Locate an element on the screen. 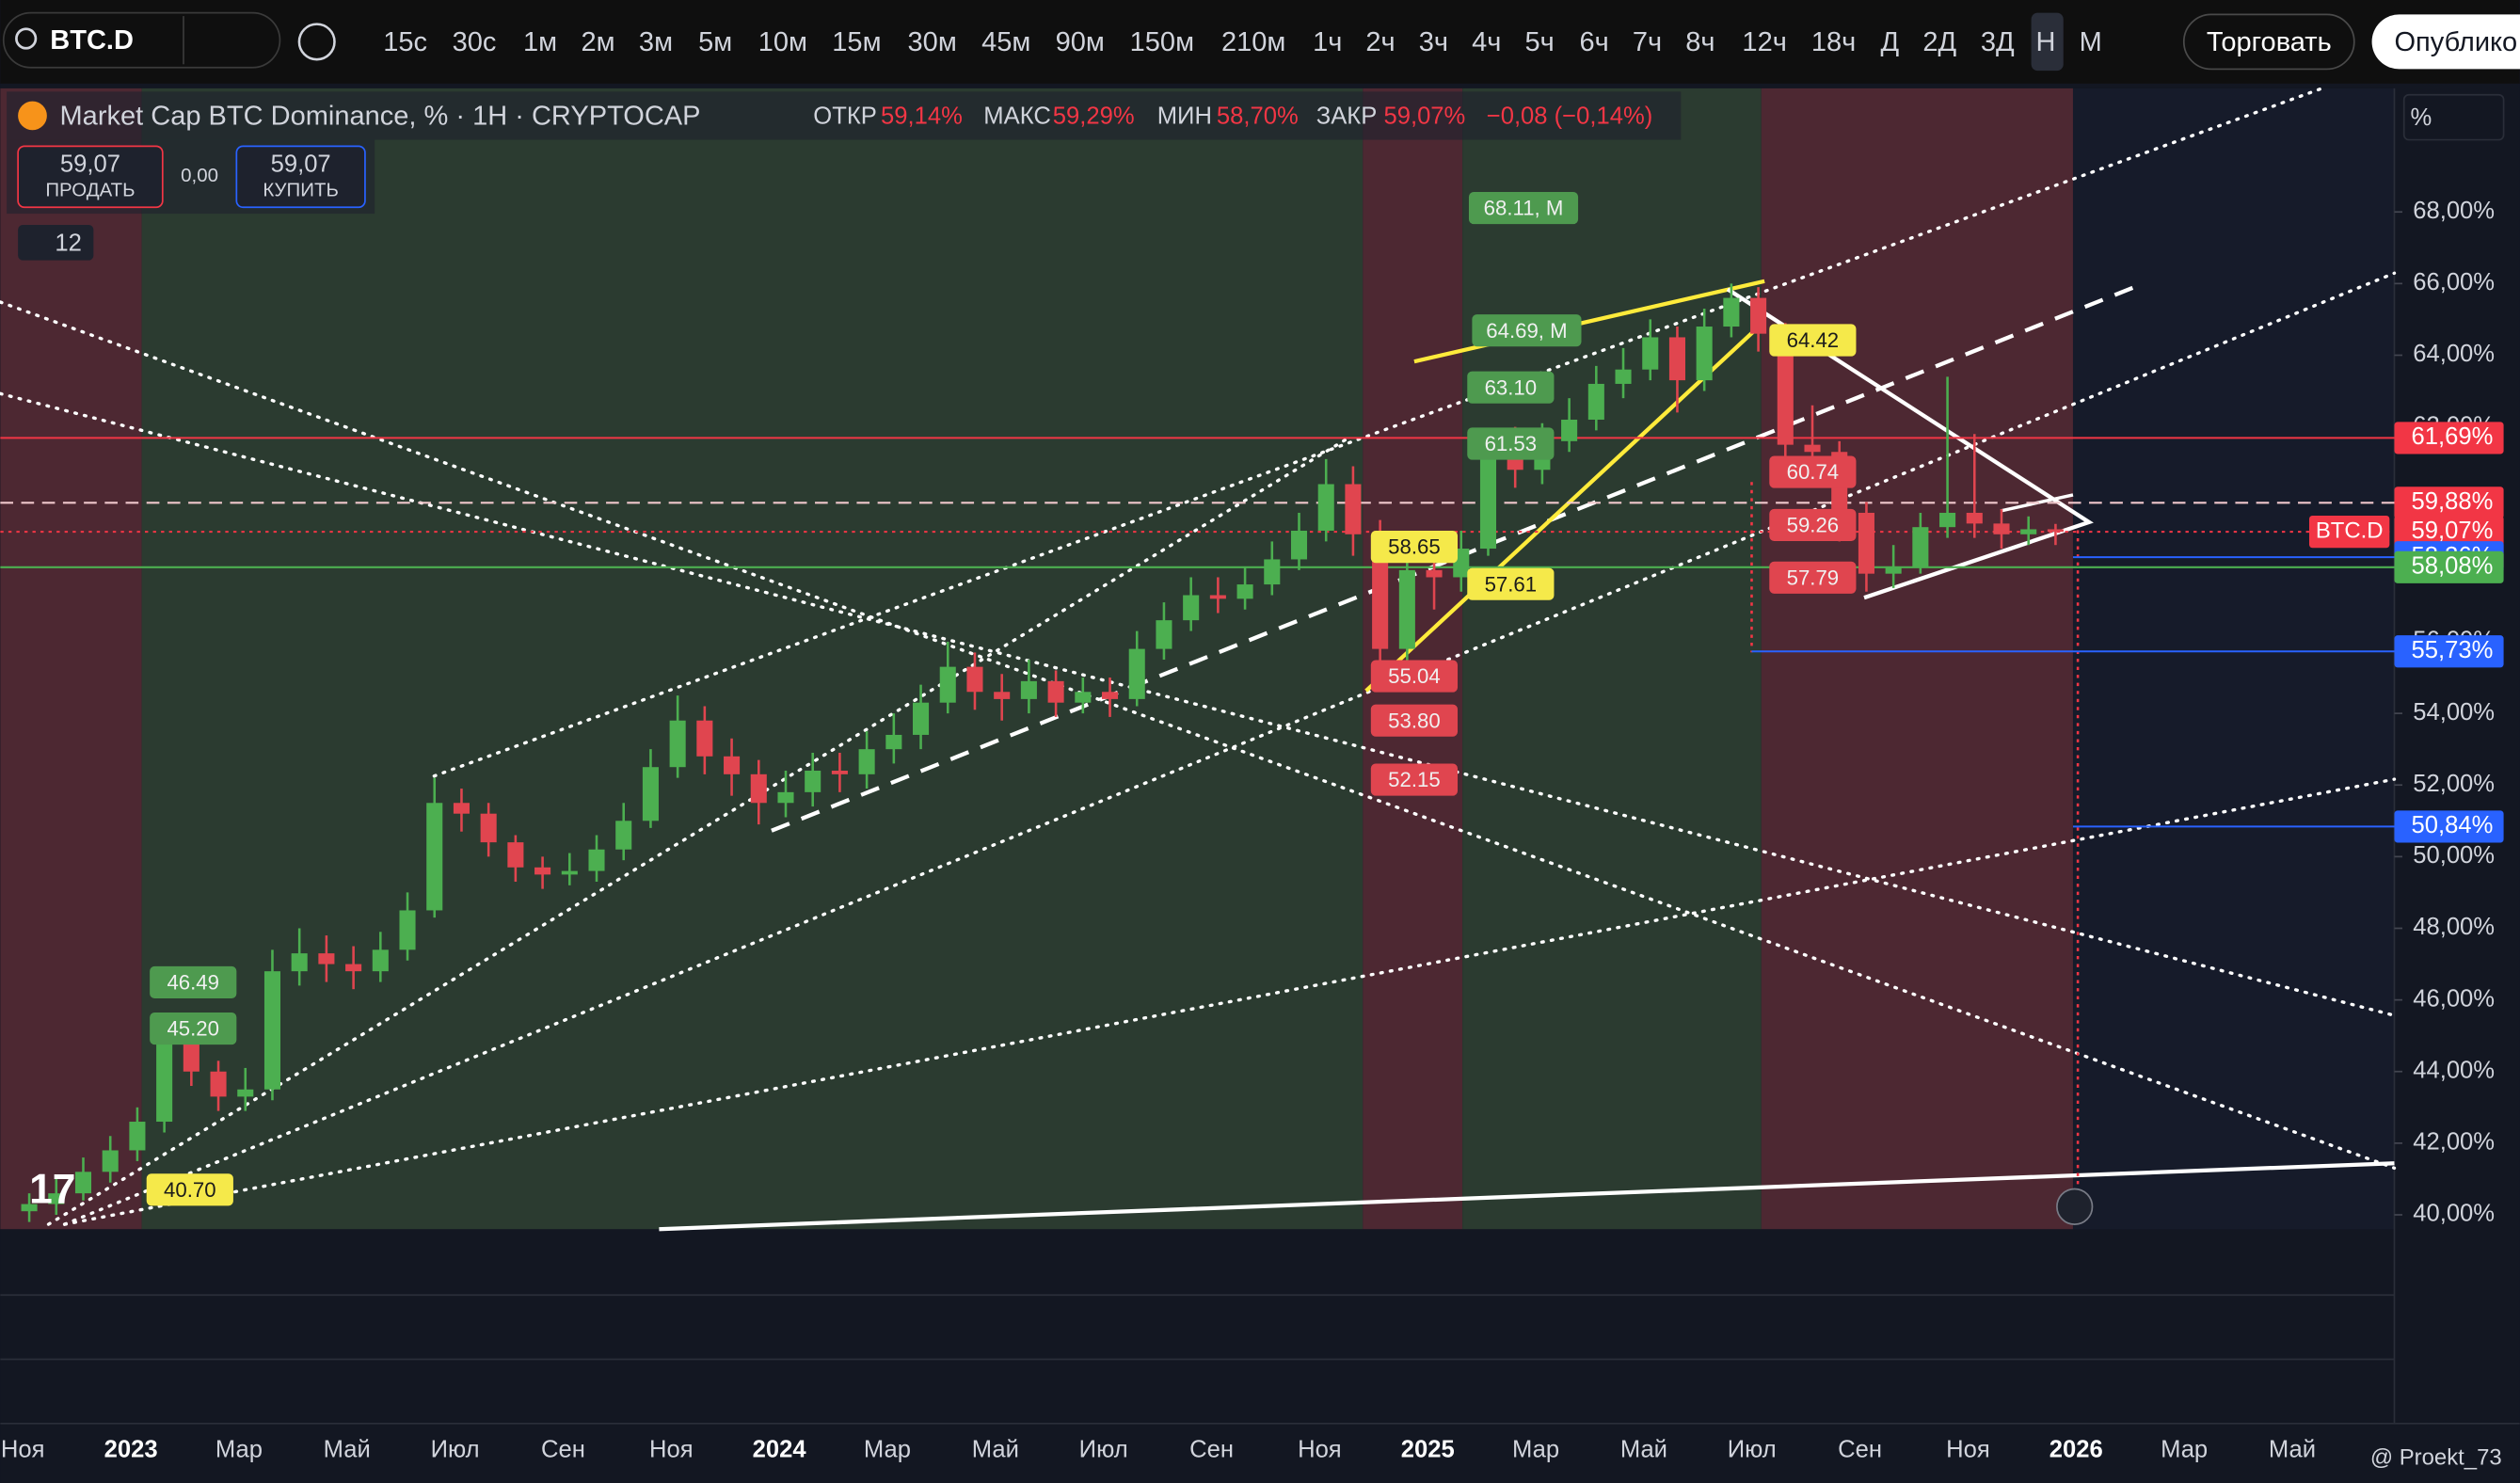 The height and width of the screenshot is (1483, 2520). timeframe: 3ч is located at coordinates (1433, 42).